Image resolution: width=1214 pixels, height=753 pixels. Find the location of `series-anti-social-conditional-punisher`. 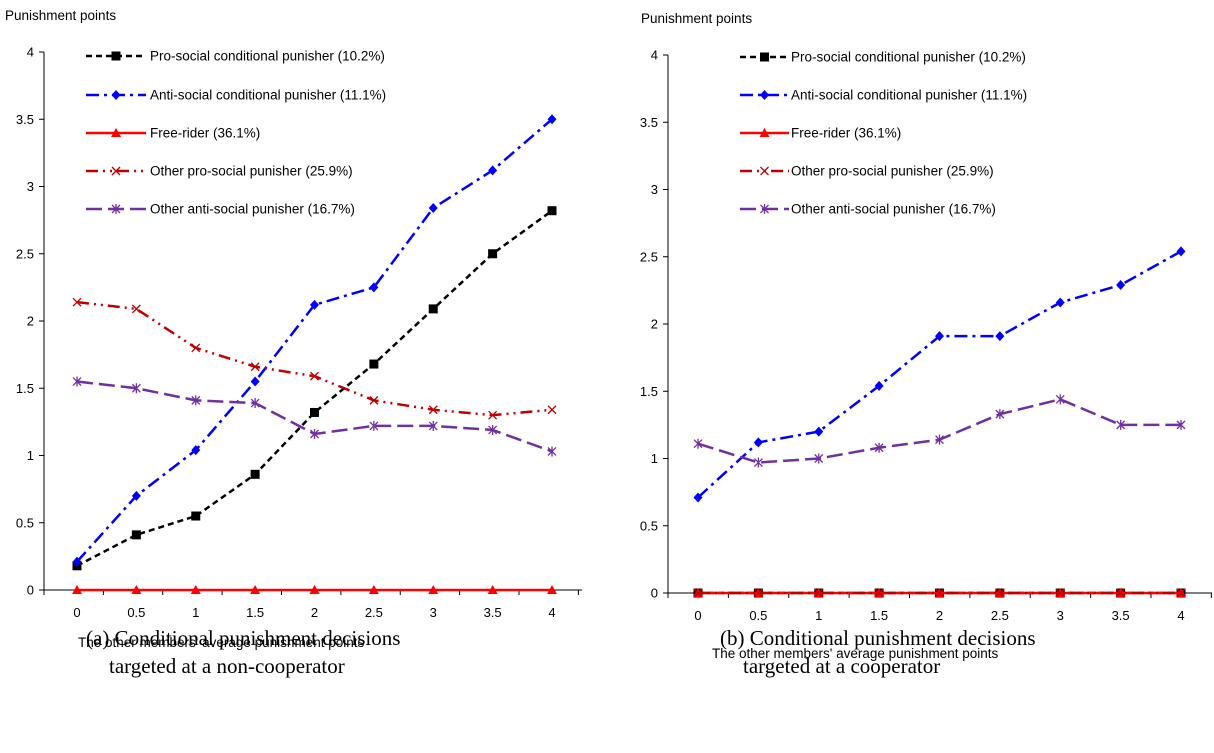

series-anti-social-conditional-punisher is located at coordinates (939, 374).